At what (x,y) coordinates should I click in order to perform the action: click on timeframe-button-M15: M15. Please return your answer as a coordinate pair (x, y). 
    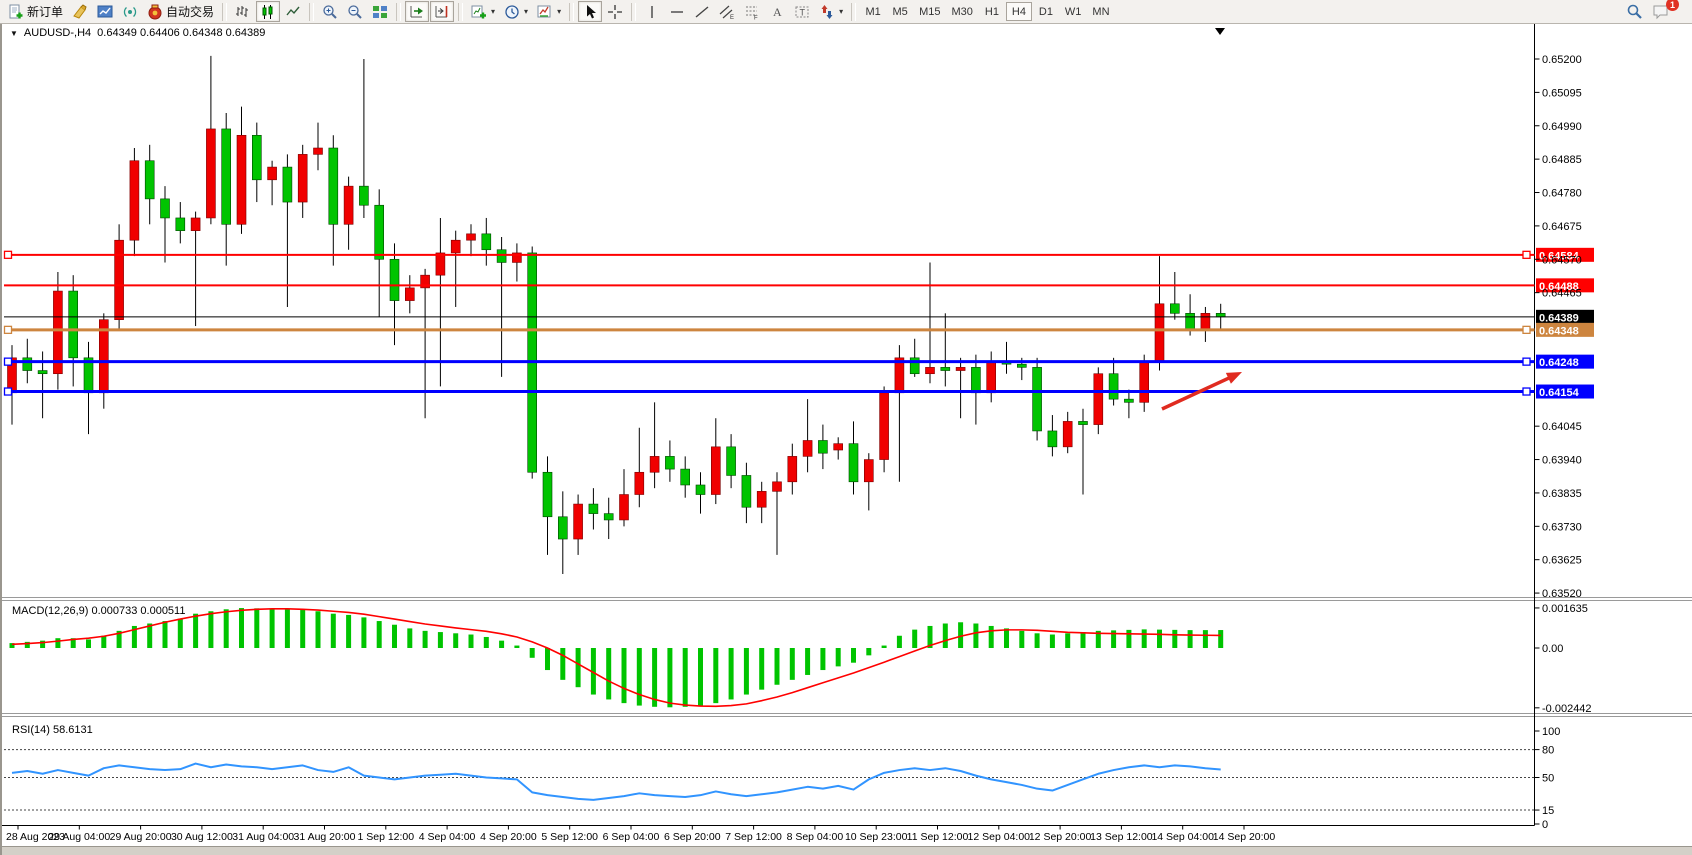
    Looking at the image, I should click on (929, 11).